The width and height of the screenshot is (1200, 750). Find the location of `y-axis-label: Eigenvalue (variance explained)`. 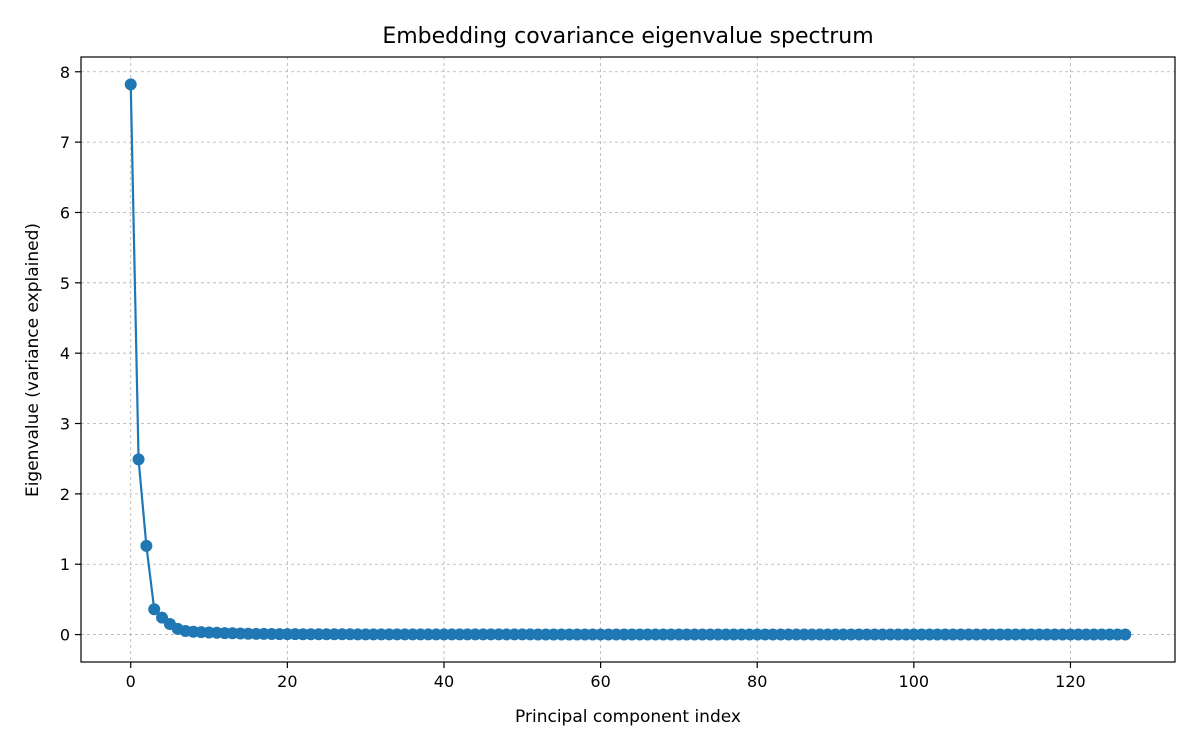

y-axis-label: Eigenvalue (variance explained) is located at coordinates (33, 360).